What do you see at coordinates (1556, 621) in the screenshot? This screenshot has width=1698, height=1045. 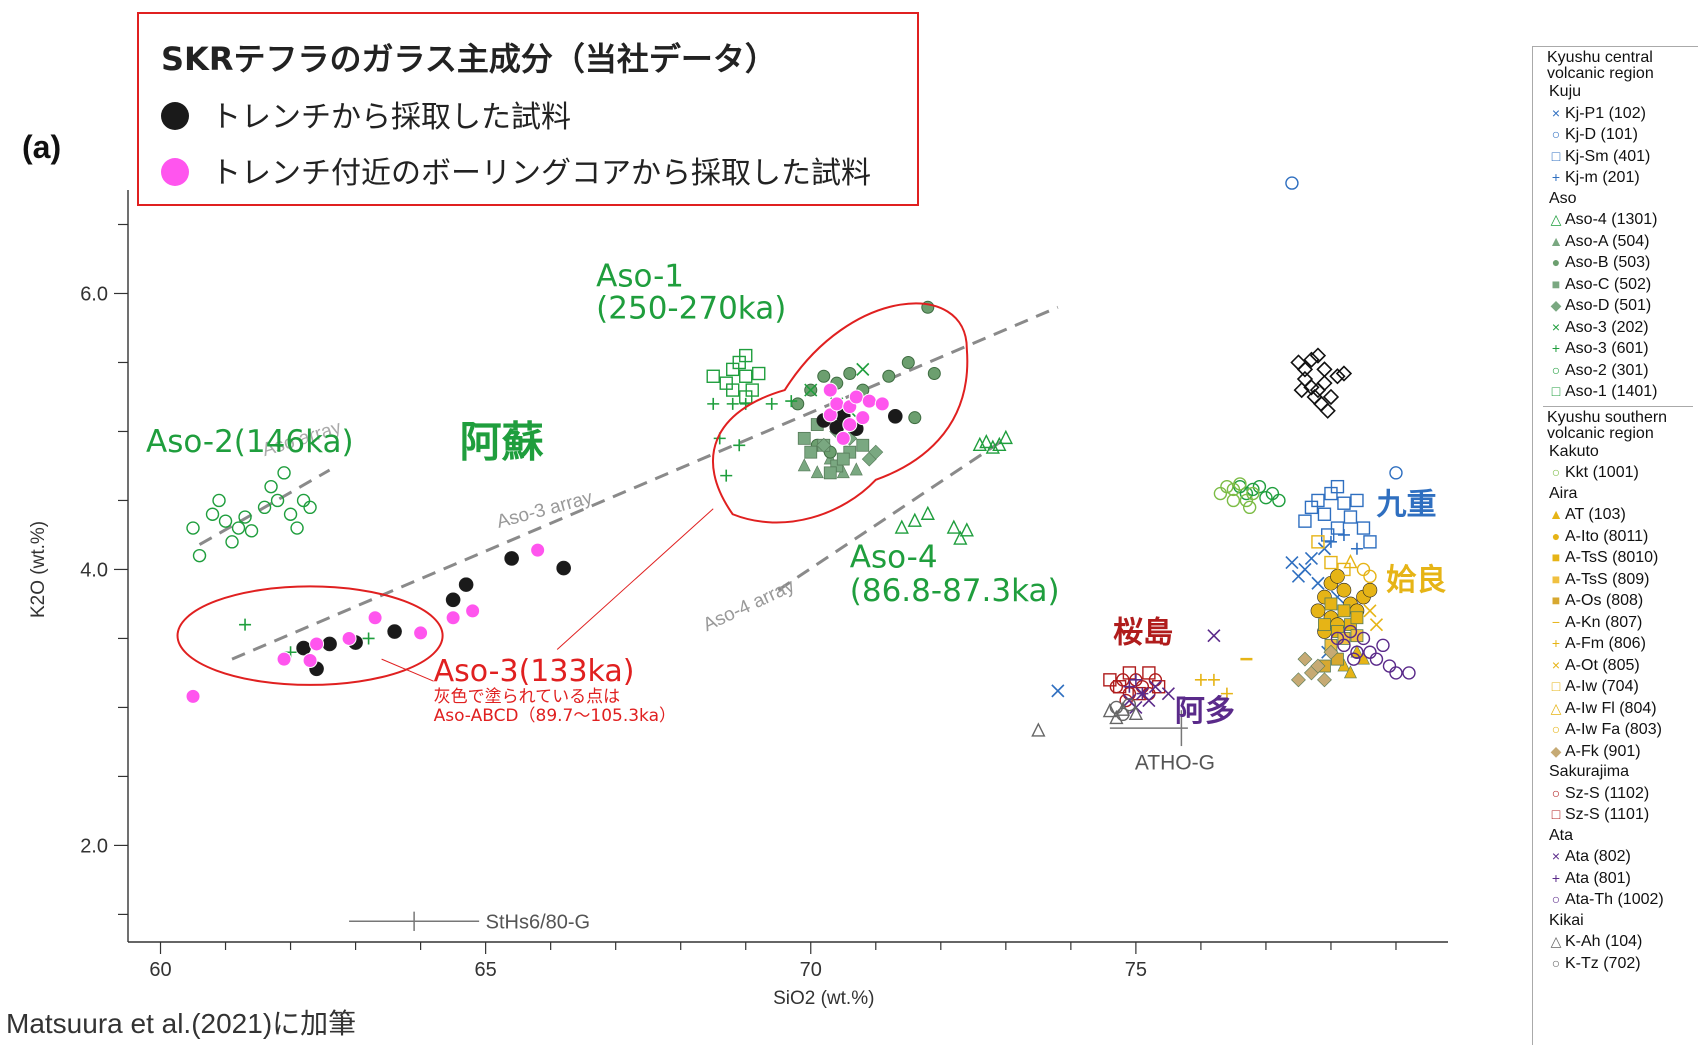 I see `legend-marker-icon: −` at bounding box center [1556, 621].